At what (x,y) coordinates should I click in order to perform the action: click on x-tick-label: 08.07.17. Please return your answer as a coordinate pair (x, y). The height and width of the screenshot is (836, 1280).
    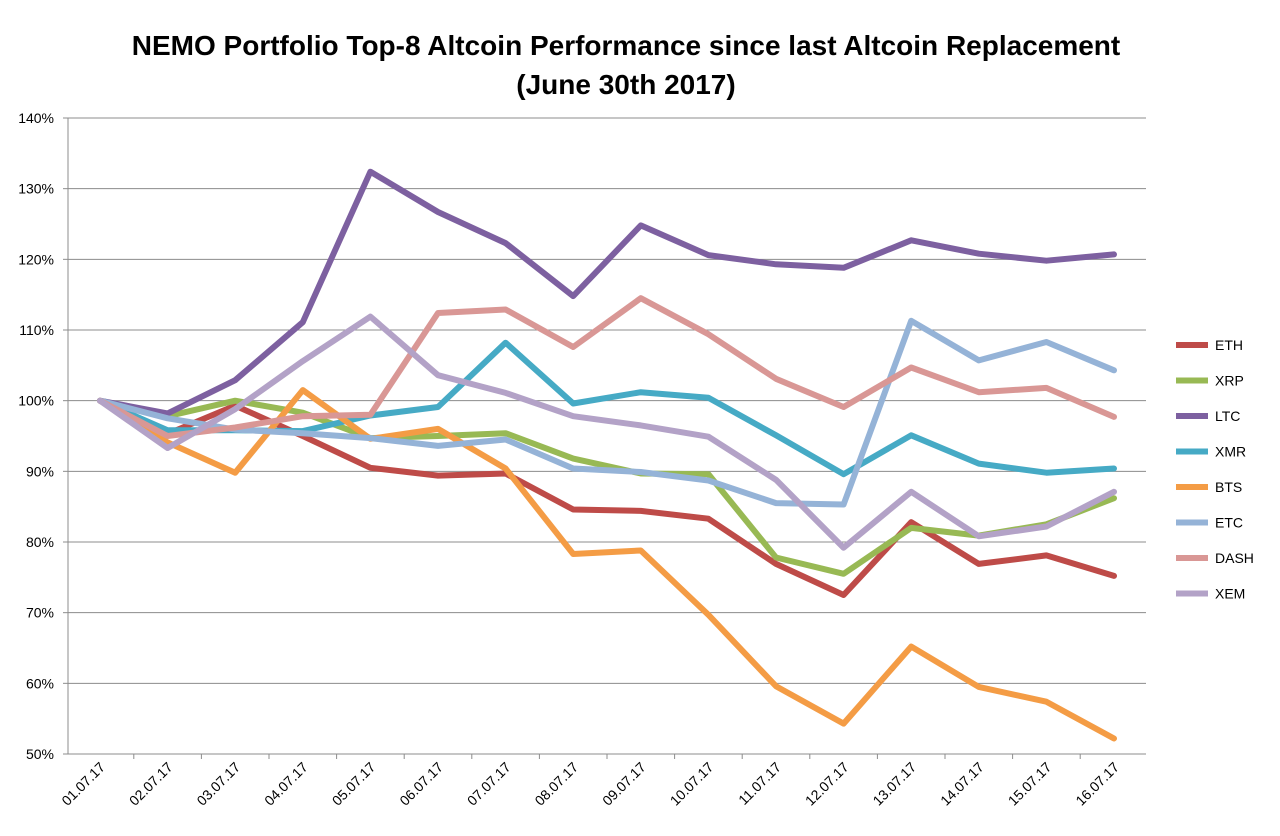
    Looking at the image, I should click on (556, 784).